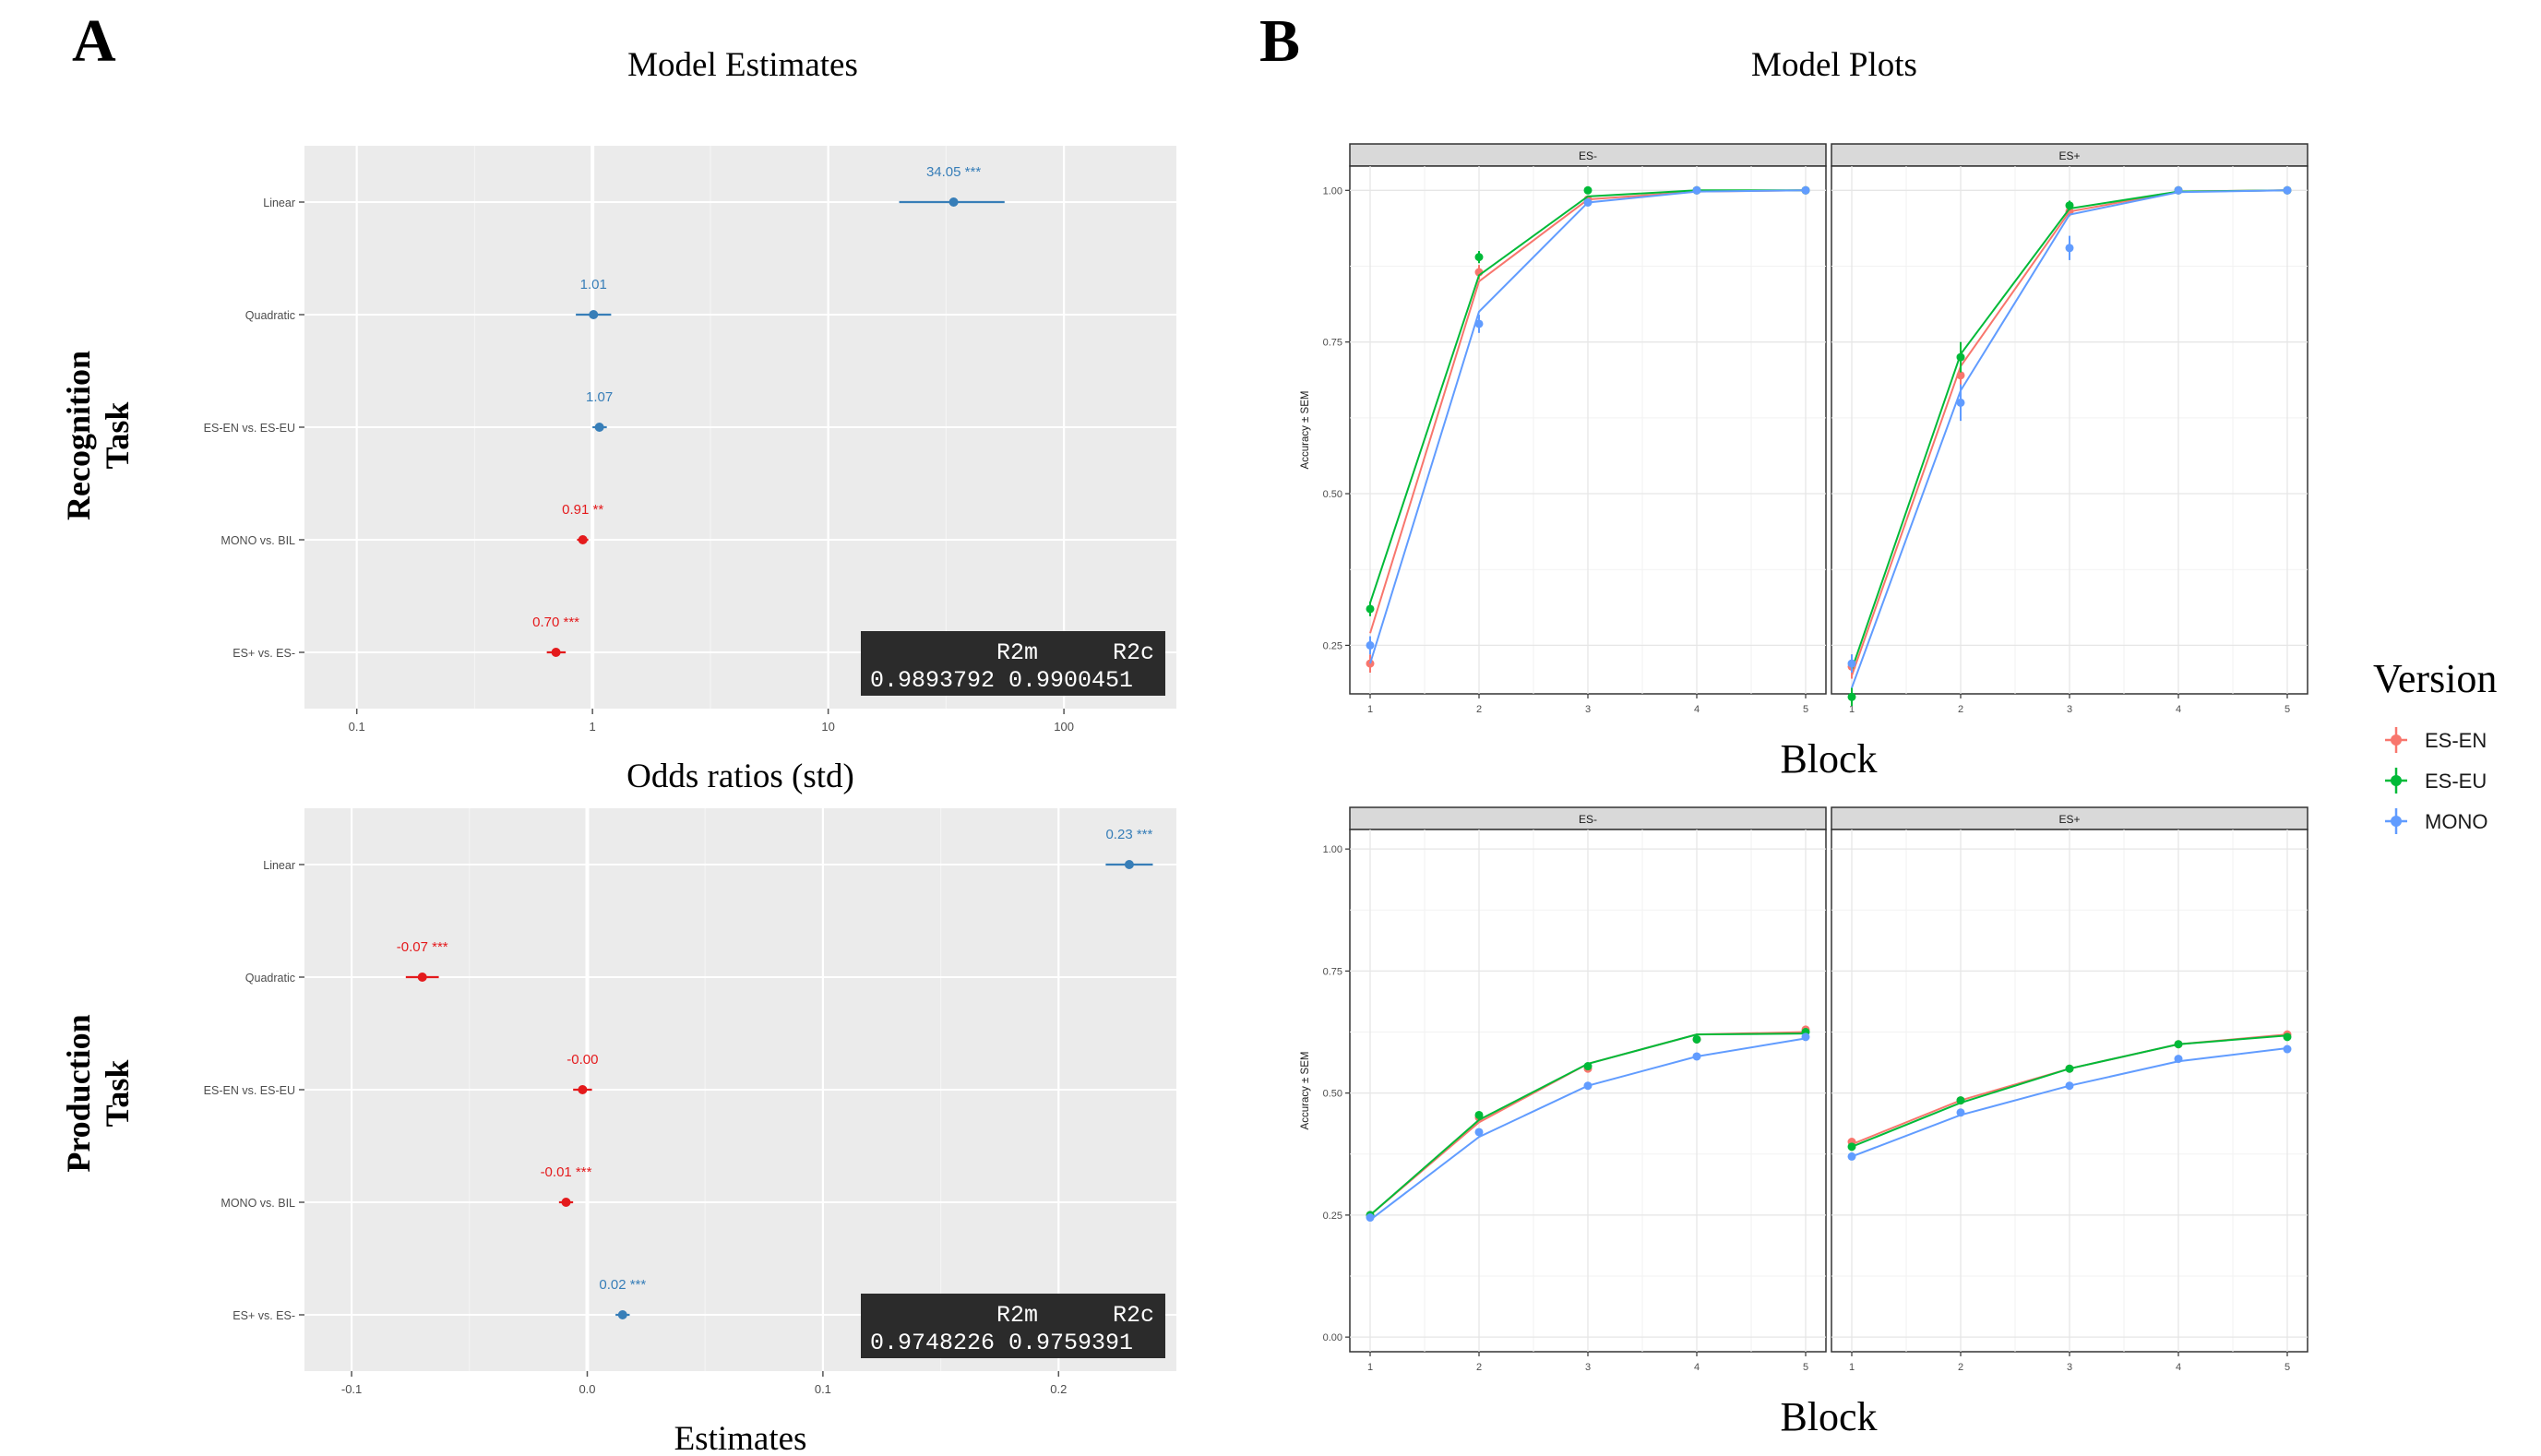 The height and width of the screenshot is (1456, 2541). What do you see at coordinates (98, 1093) in the screenshot?
I see `row-label-production: Production Task` at bounding box center [98, 1093].